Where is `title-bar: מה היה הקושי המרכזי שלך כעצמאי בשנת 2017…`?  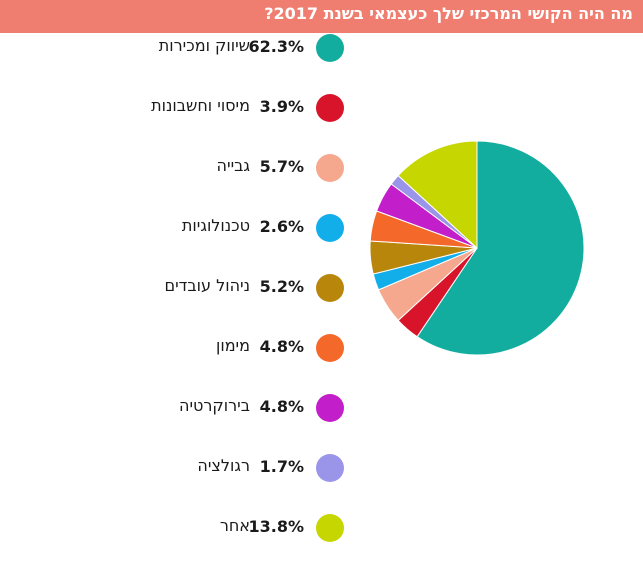 title-bar: מה היה הקושי המרכזי שלך כעצמאי בשנת 2017… is located at coordinates (321, 16).